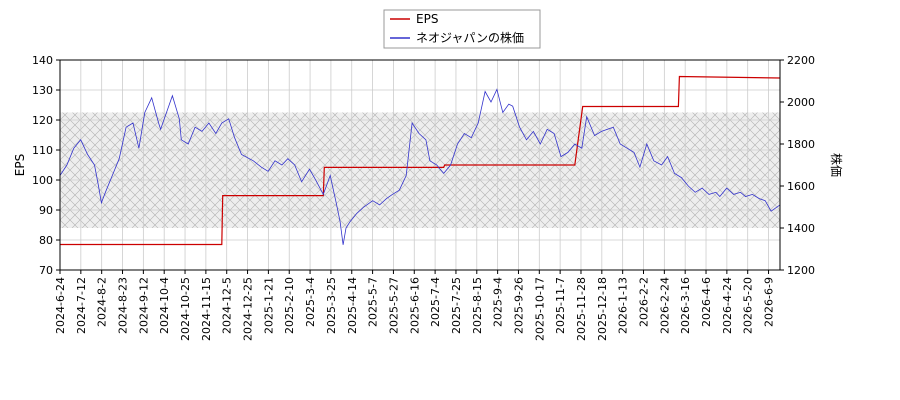 The height and width of the screenshot is (400, 900). What do you see at coordinates (268, 305) in the screenshot?
I see `x-tick-label: 2025-1-21` at bounding box center [268, 305].